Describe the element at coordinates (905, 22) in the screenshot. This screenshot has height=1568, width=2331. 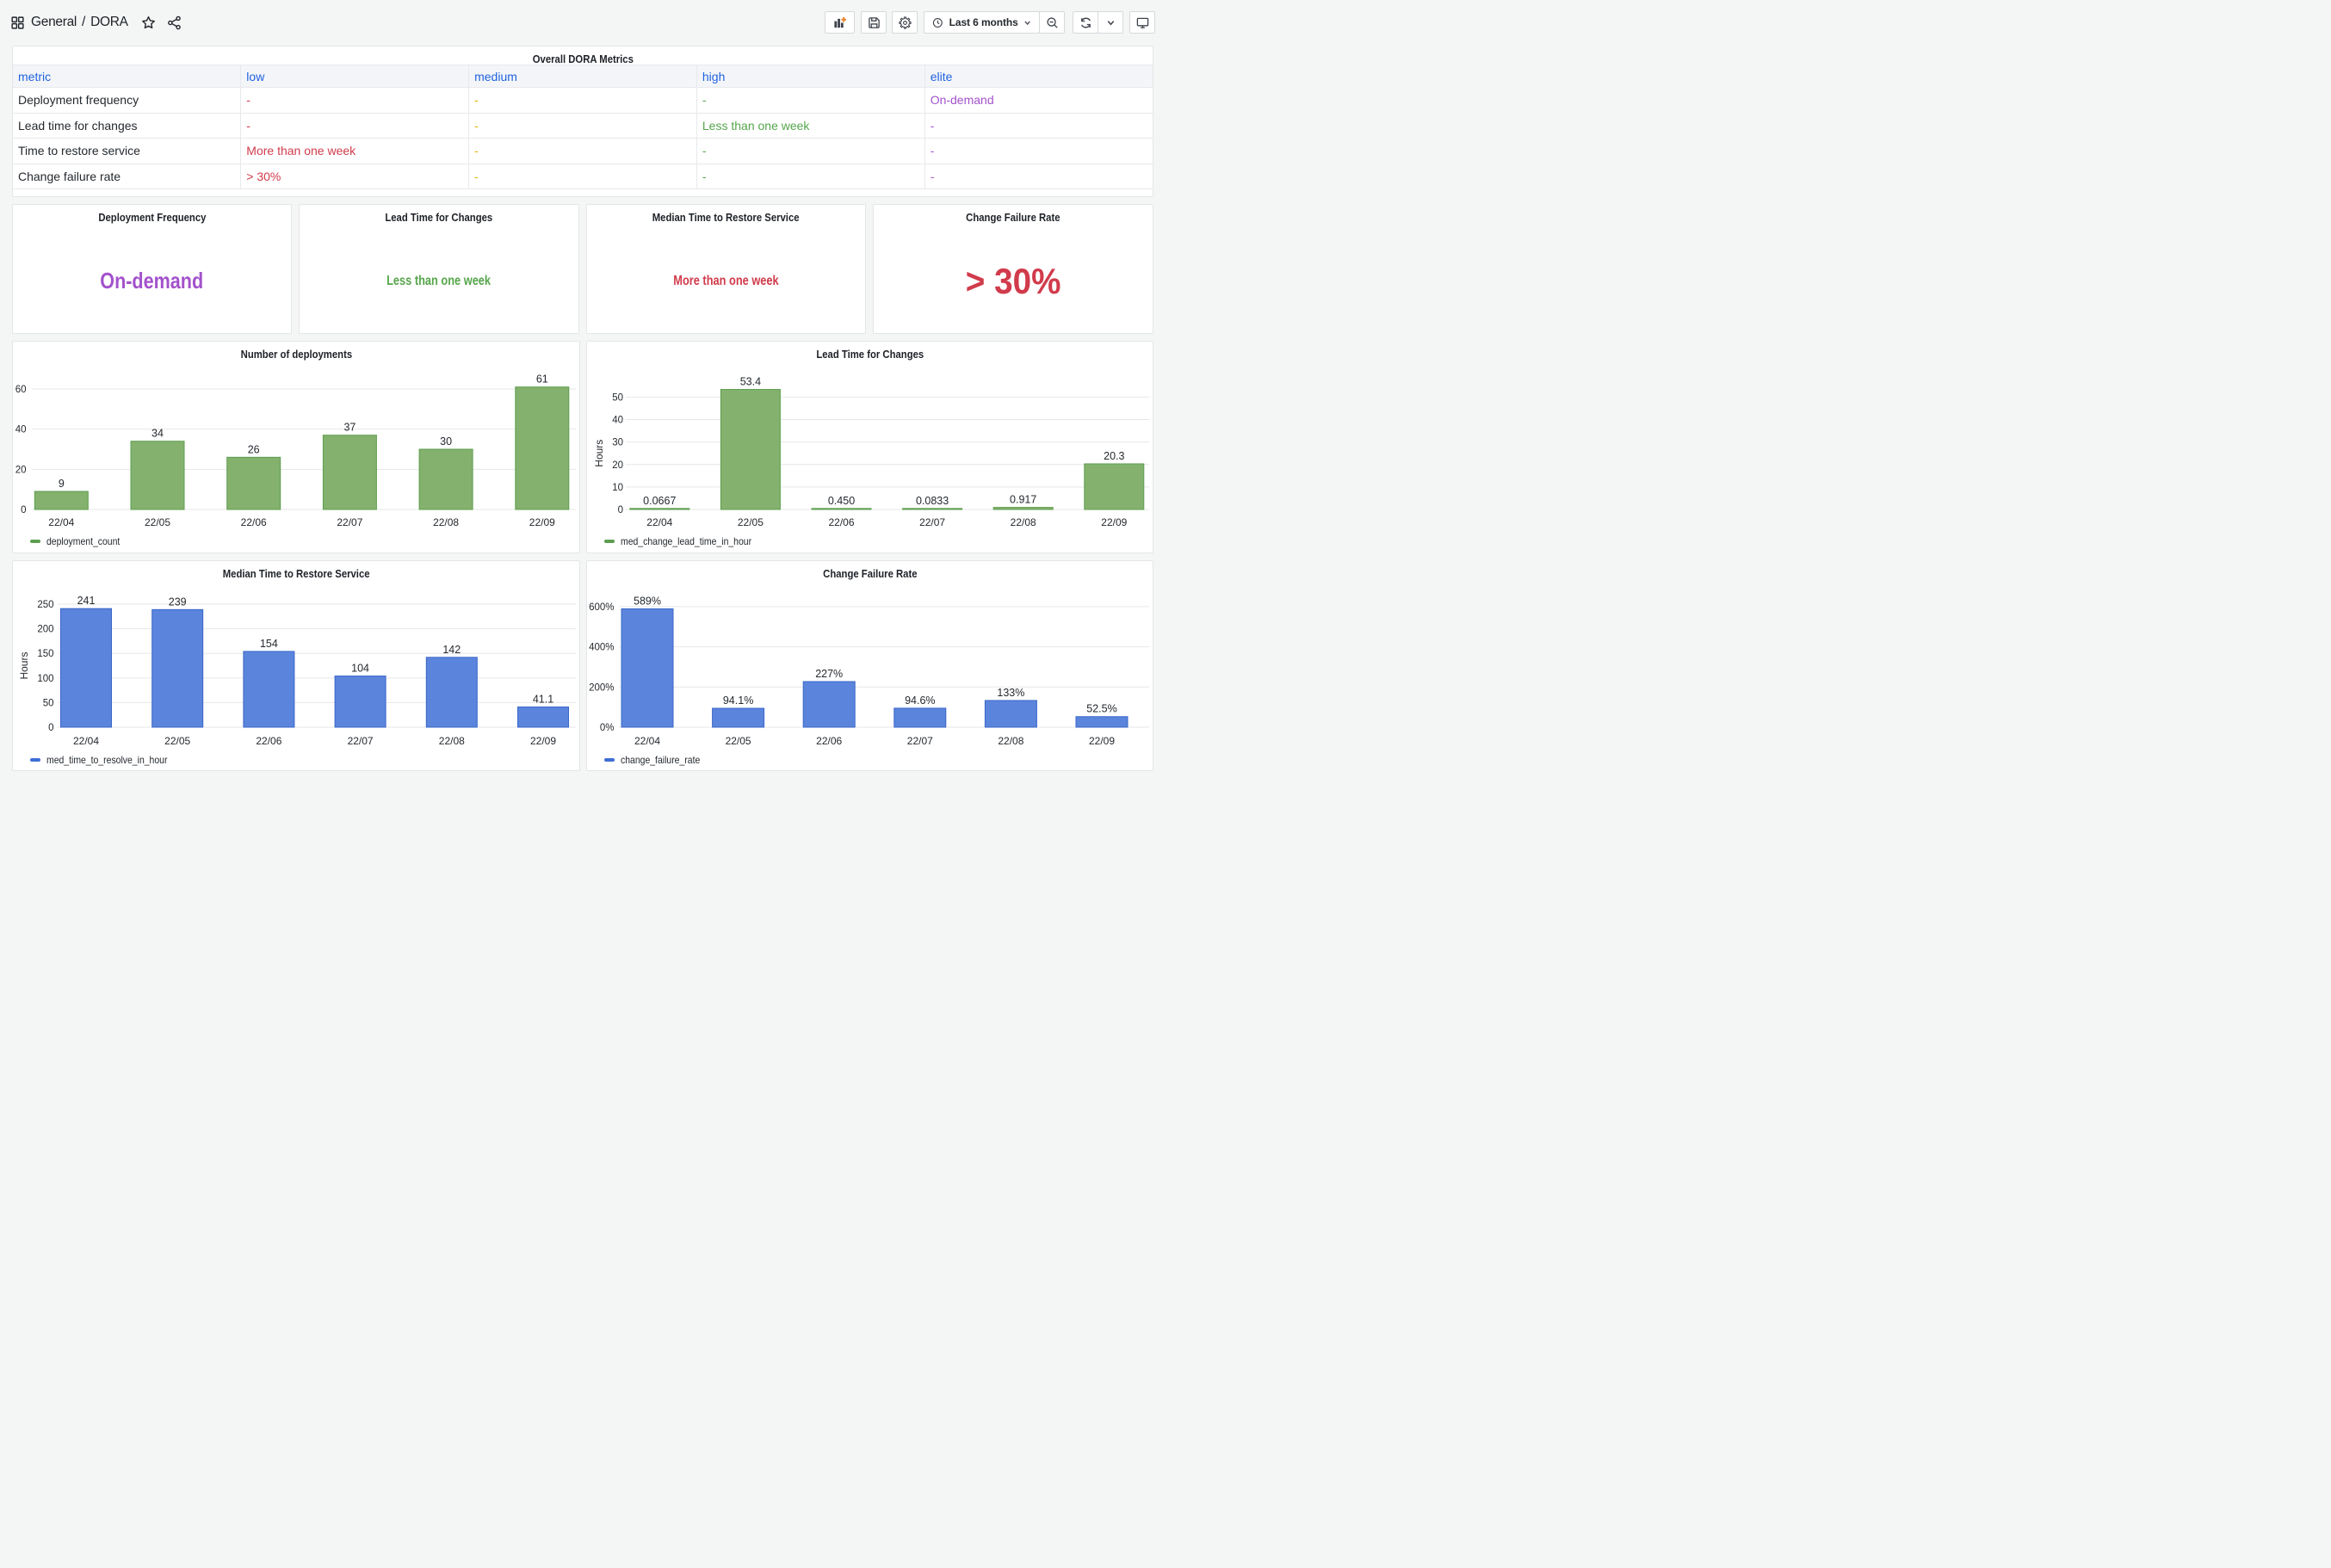
I see `dashboard-settings-button` at that location.